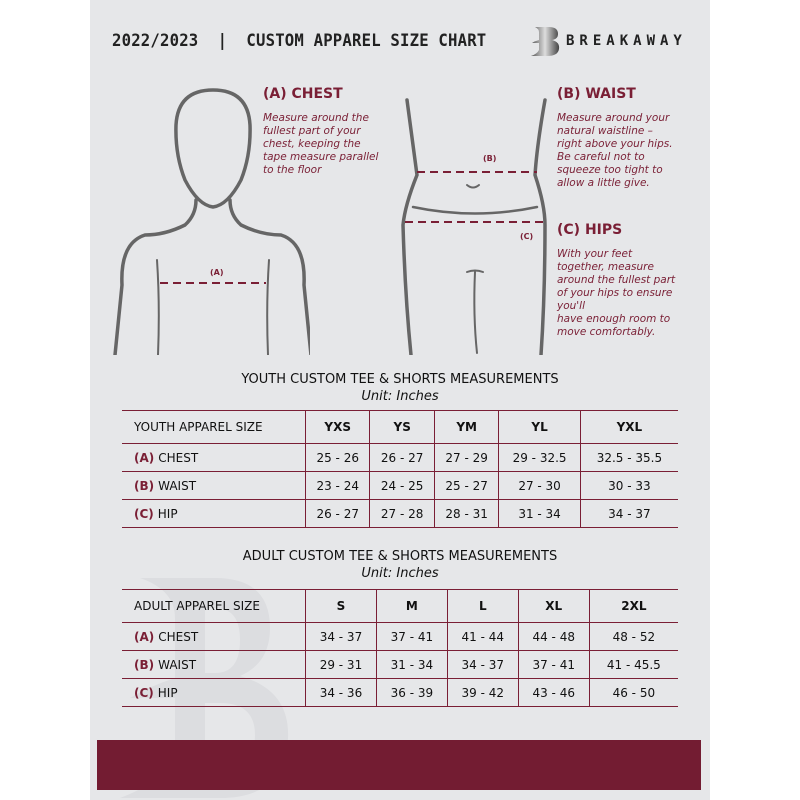 Image resolution: width=800 pixels, height=800 pixels. What do you see at coordinates (628, 427) in the screenshot?
I see `size-column-header: YXL` at bounding box center [628, 427].